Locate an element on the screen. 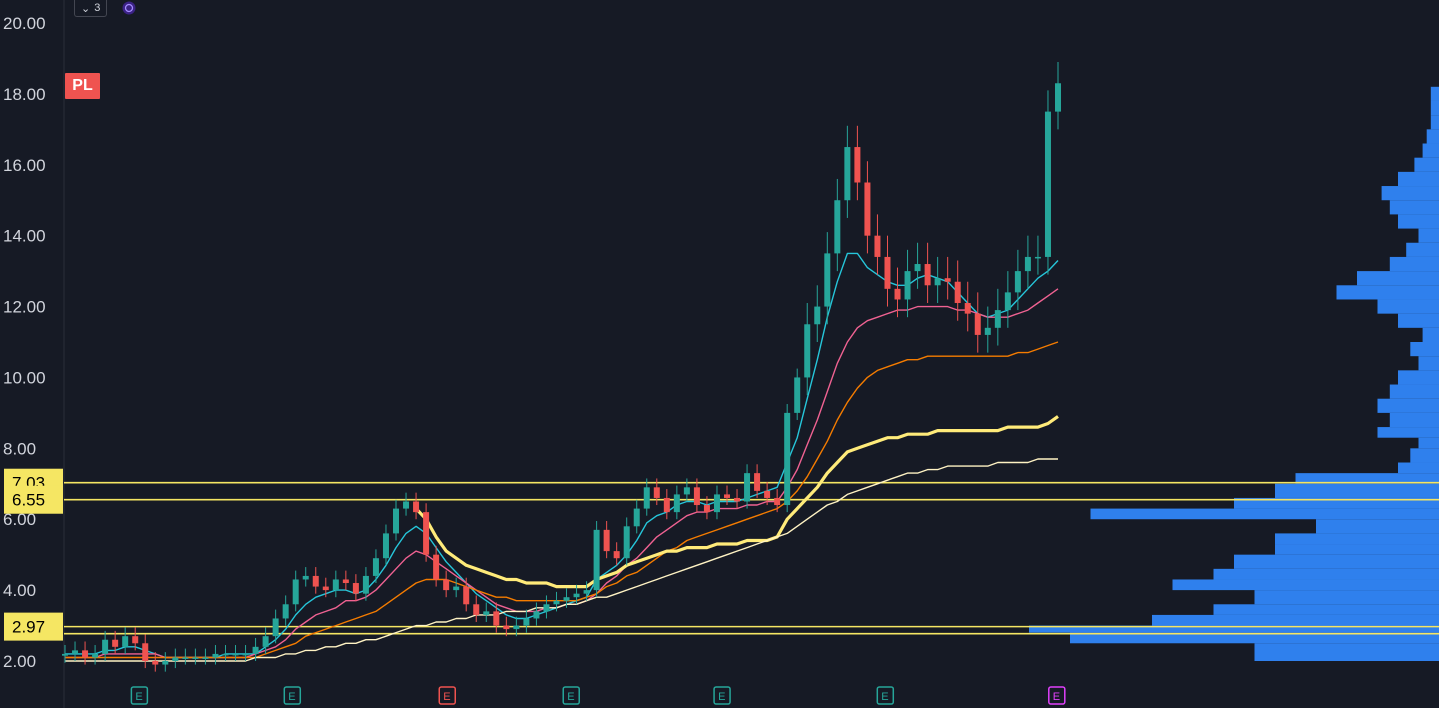  y-tick-label: 4.00 is located at coordinates (19, 590).